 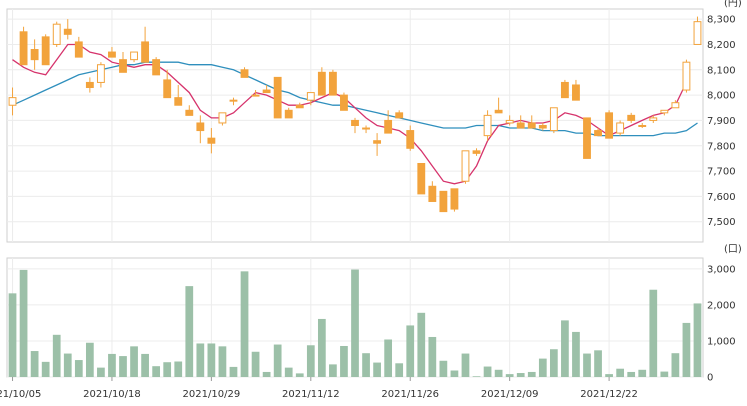 I want to click on volume-tick-label: 0, so click(x=710, y=378).